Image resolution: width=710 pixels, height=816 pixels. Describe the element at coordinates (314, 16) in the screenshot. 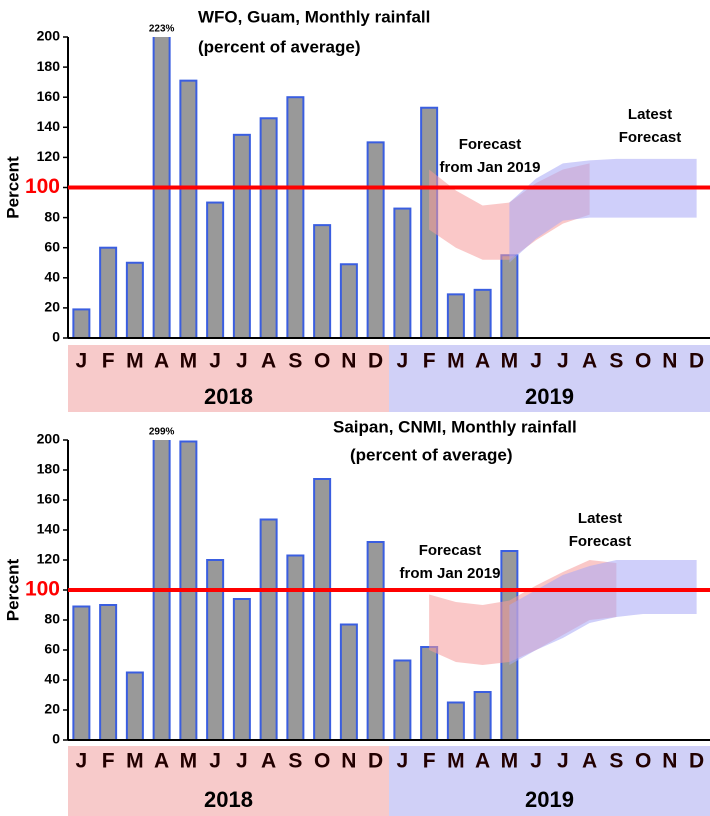

I see `chart-title: WFO, Guam, Monthly rainfall` at that location.